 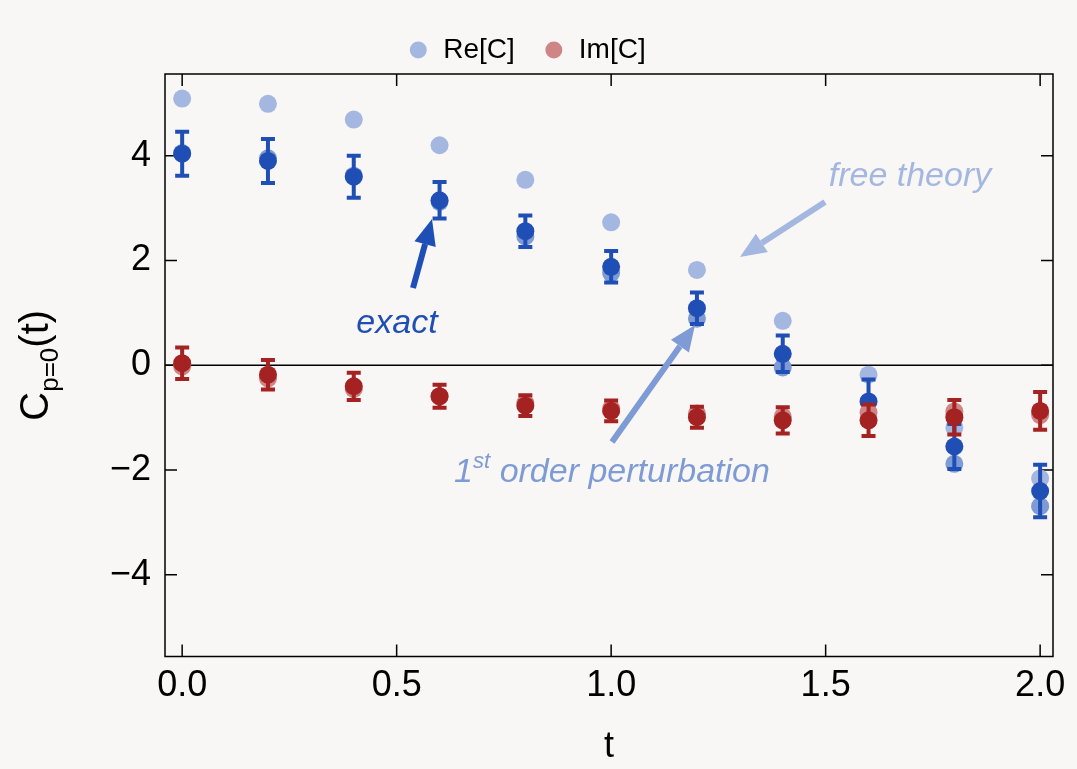 What do you see at coordinates (609, 745) in the screenshot?
I see `x-axis-title: t` at bounding box center [609, 745].